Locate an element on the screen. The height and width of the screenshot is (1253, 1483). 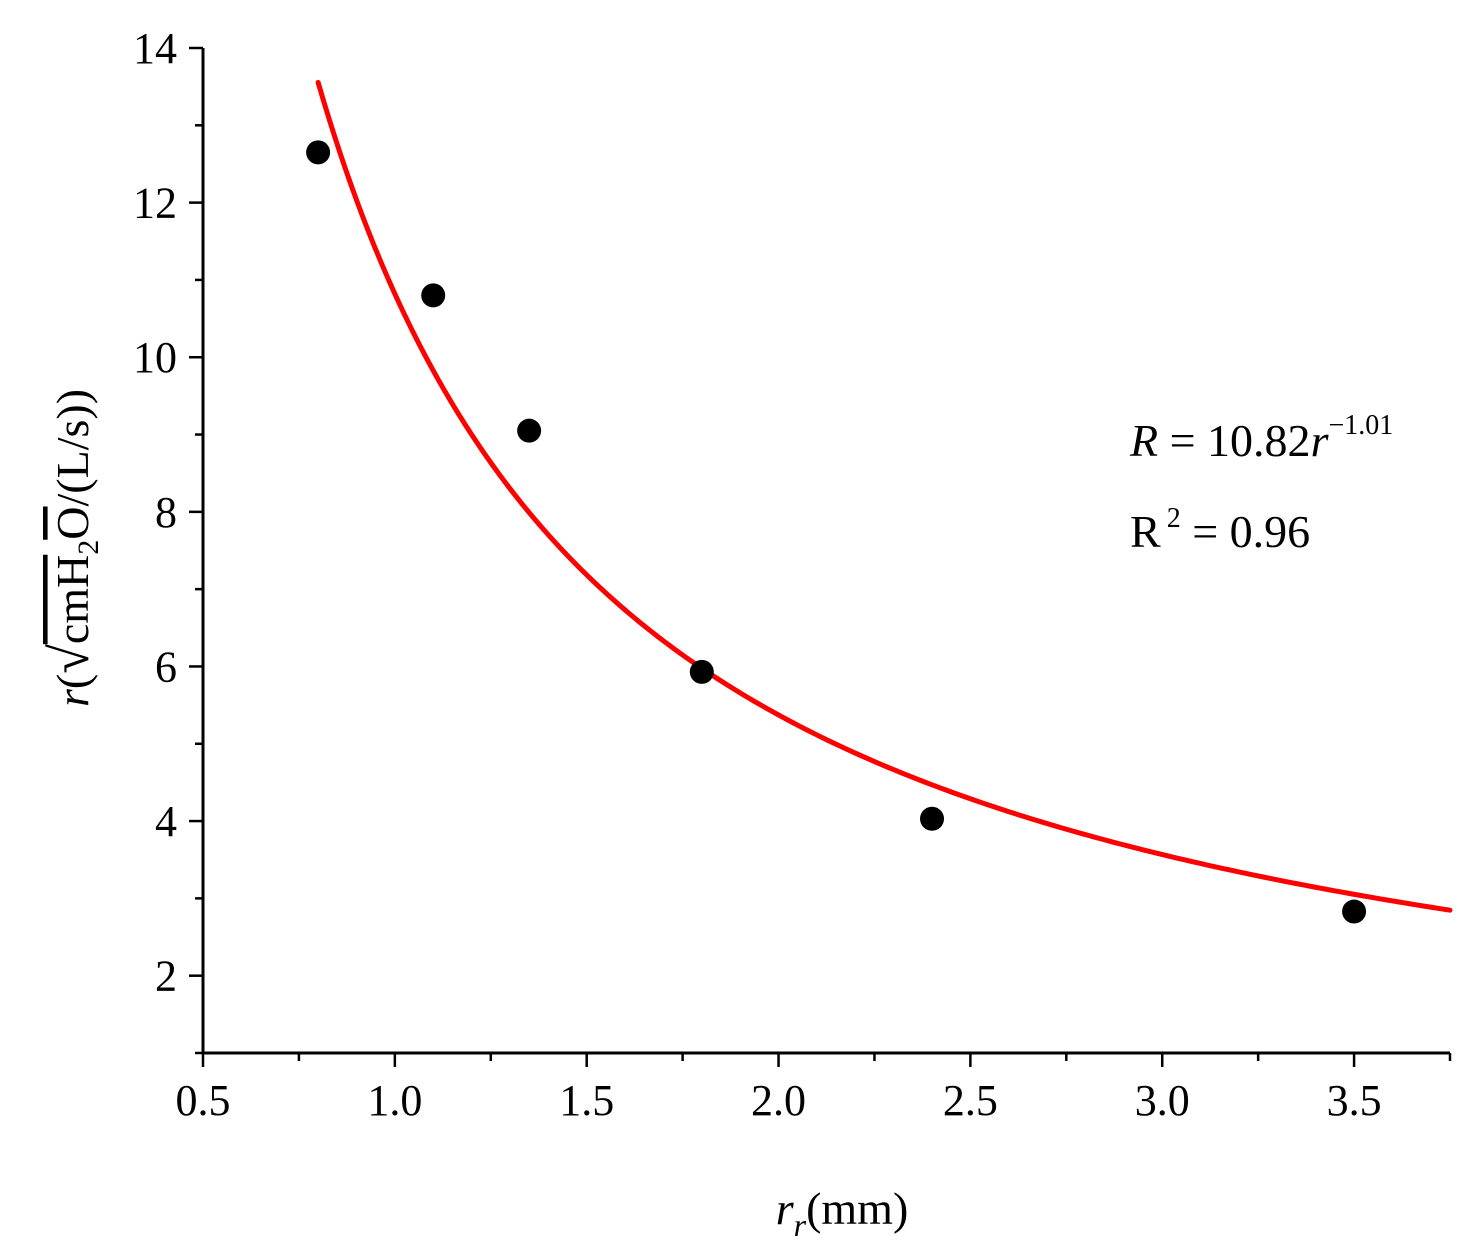
x-axis-title: rr(mm) is located at coordinates (842, 1213).